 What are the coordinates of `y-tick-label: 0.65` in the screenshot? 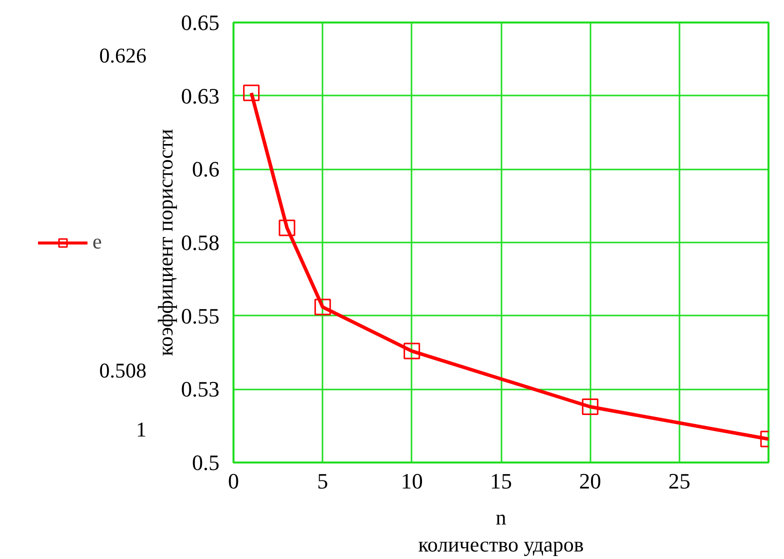 It's located at (200, 22).